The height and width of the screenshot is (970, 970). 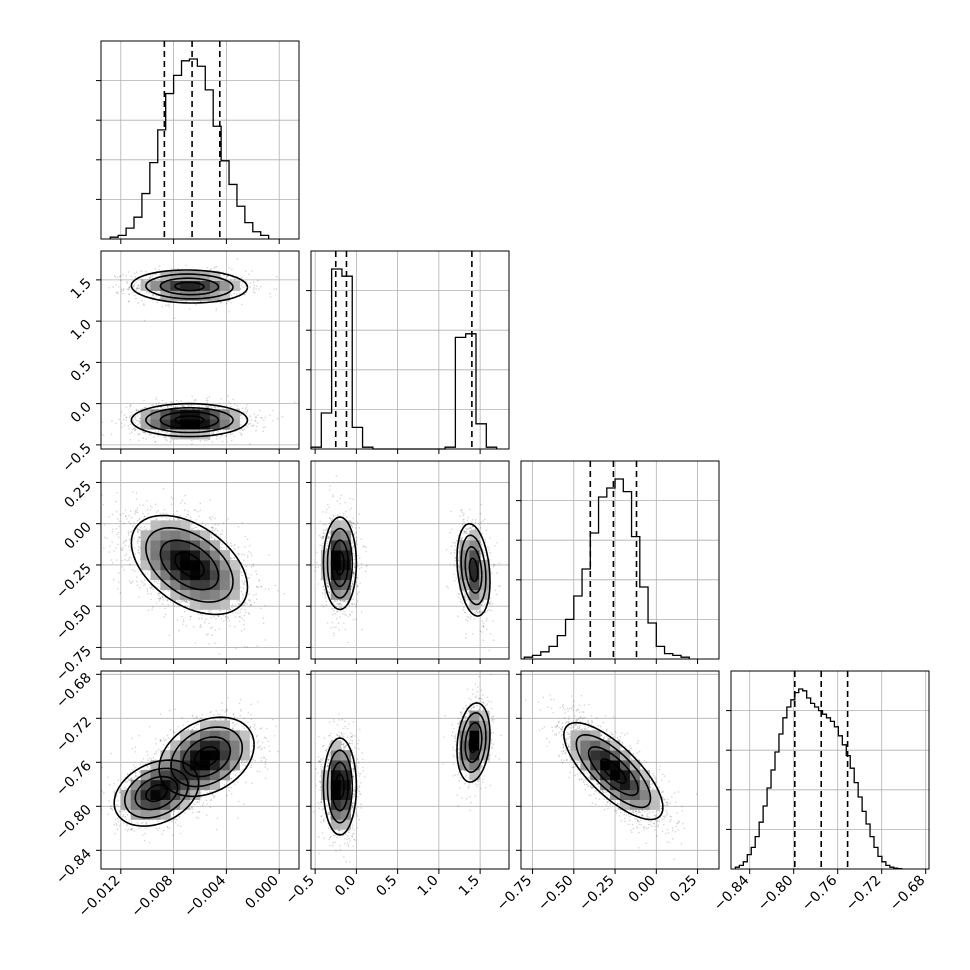 I want to click on x-tick-label: −0.012, so click(x=100, y=897).